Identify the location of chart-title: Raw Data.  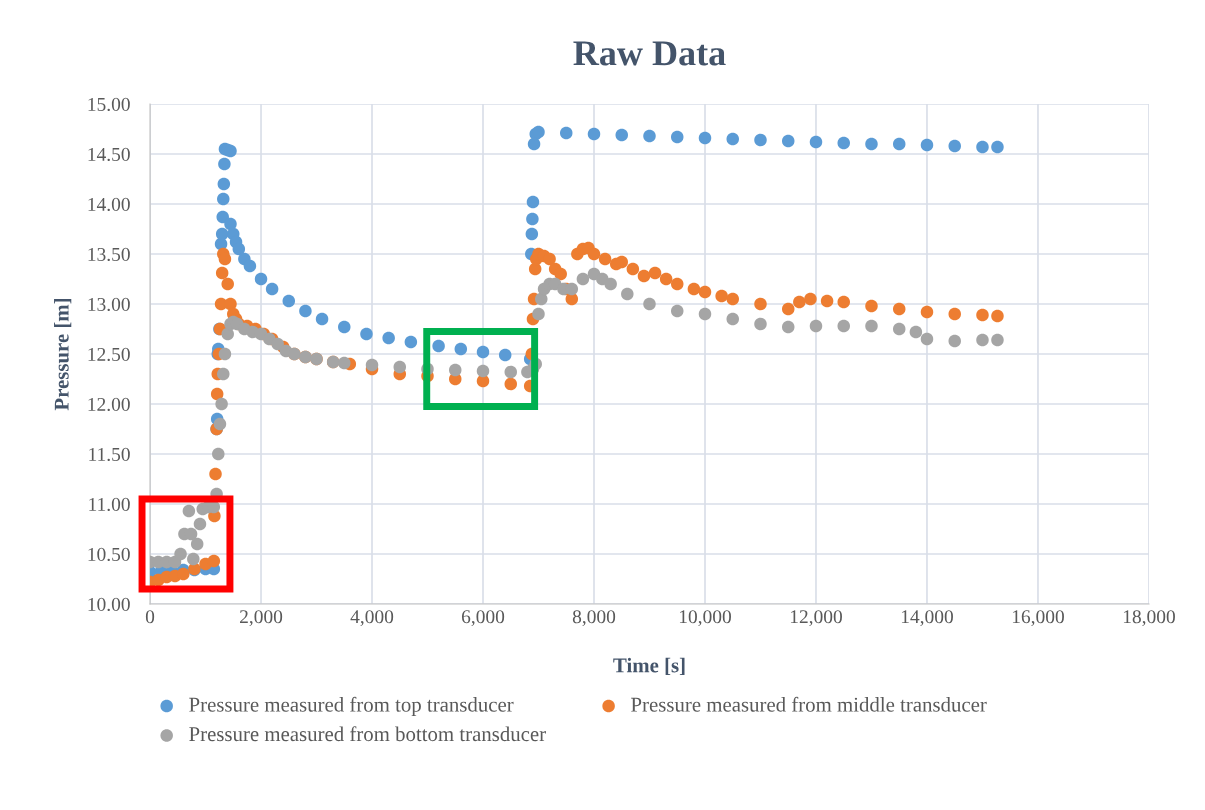
(649, 53).